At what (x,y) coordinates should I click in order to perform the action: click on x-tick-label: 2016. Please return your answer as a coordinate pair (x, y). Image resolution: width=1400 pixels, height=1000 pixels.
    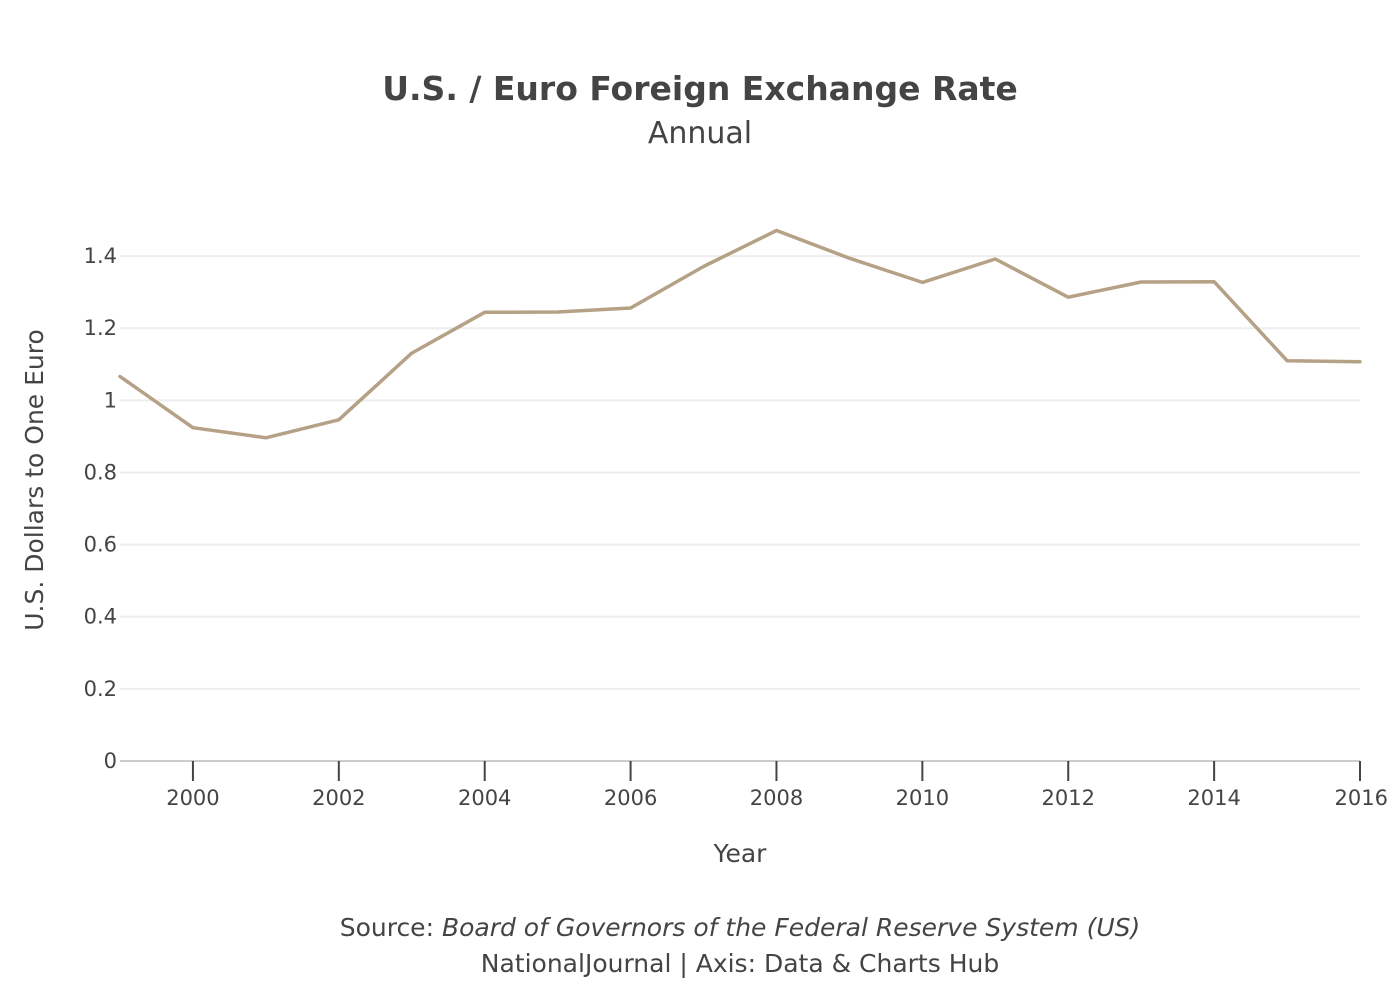
    Looking at the image, I should click on (1361, 798).